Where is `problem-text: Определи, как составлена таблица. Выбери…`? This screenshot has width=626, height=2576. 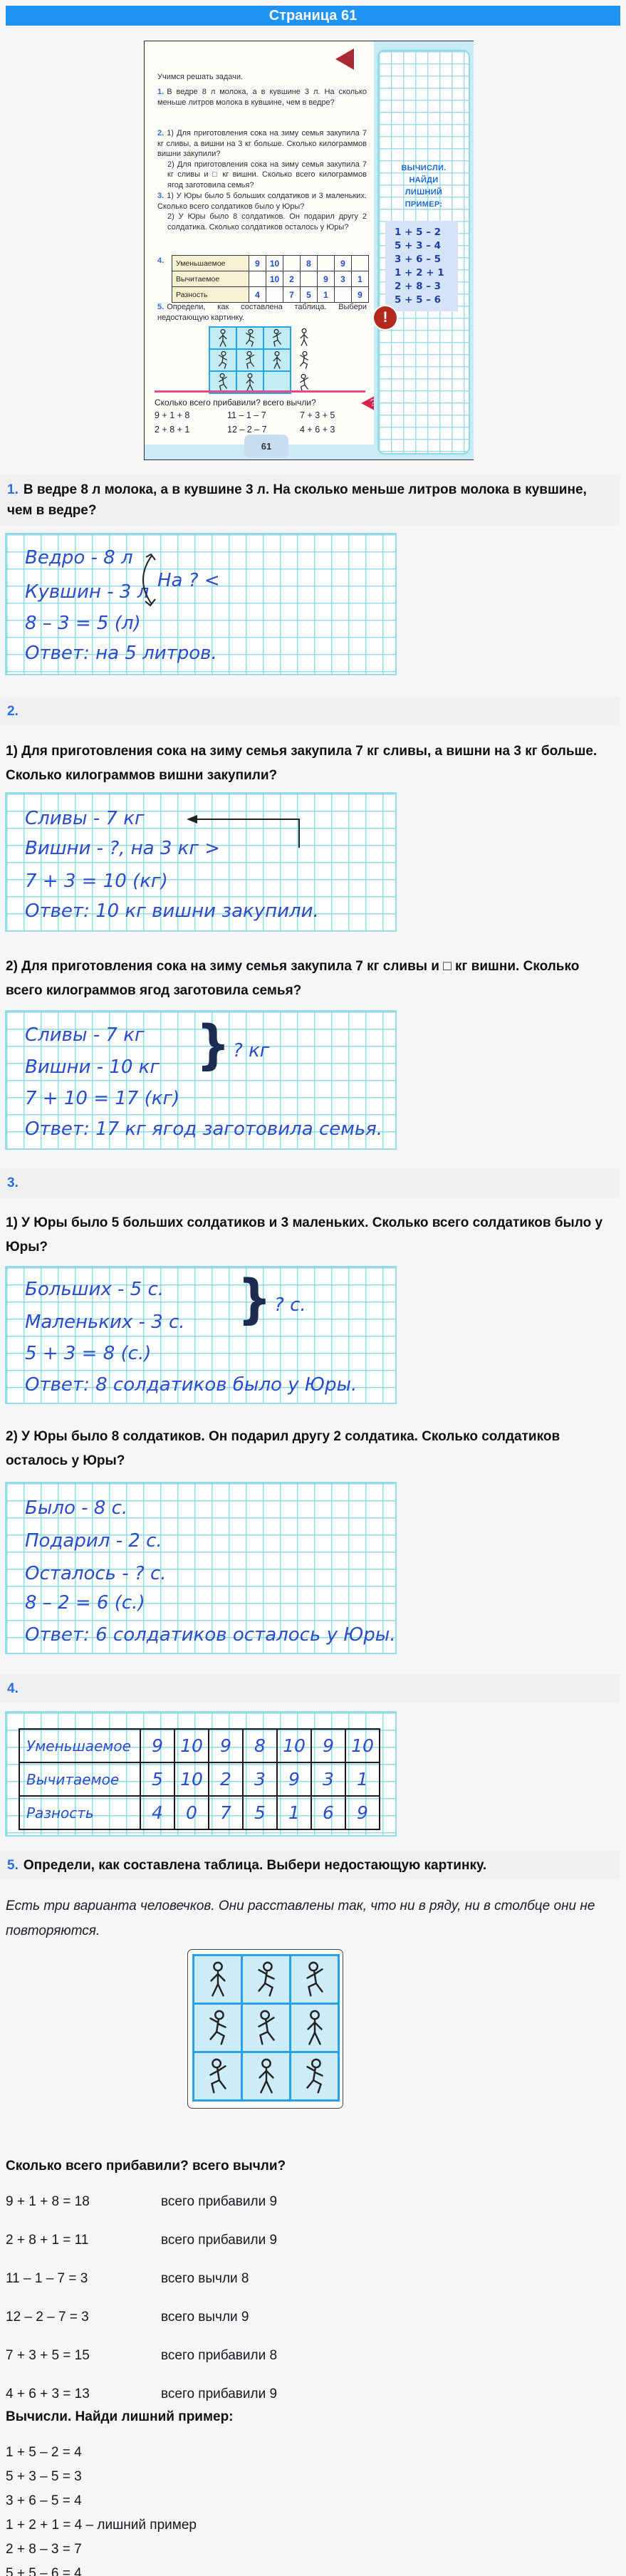
problem-text: Определи, как составлена таблица. Выбери… is located at coordinates (262, 312).